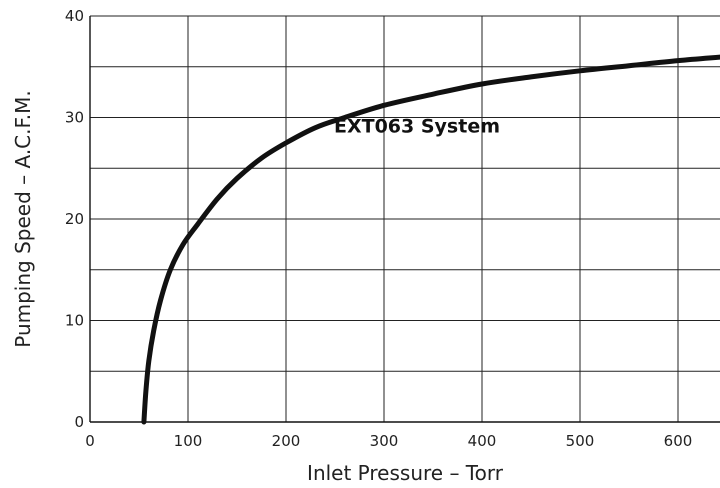 This screenshot has width=720, height=488. What do you see at coordinates (678, 441) in the screenshot?
I see `x-tick-label: 600` at bounding box center [678, 441].